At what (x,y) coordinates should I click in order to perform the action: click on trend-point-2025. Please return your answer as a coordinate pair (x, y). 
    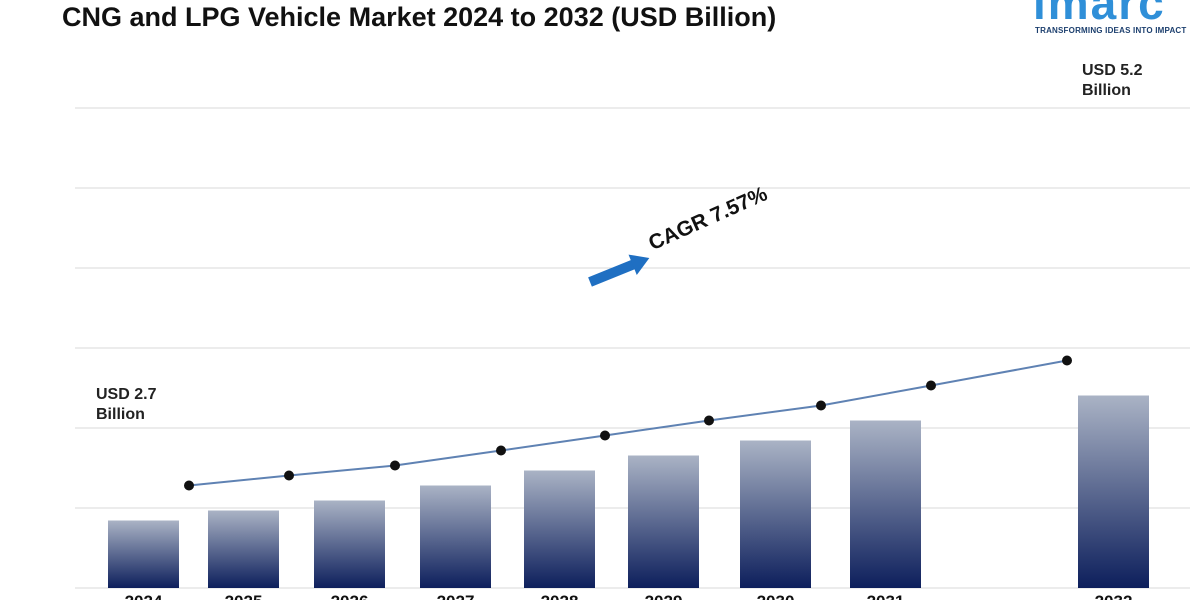
    Looking at the image, I should click on (289, 475).